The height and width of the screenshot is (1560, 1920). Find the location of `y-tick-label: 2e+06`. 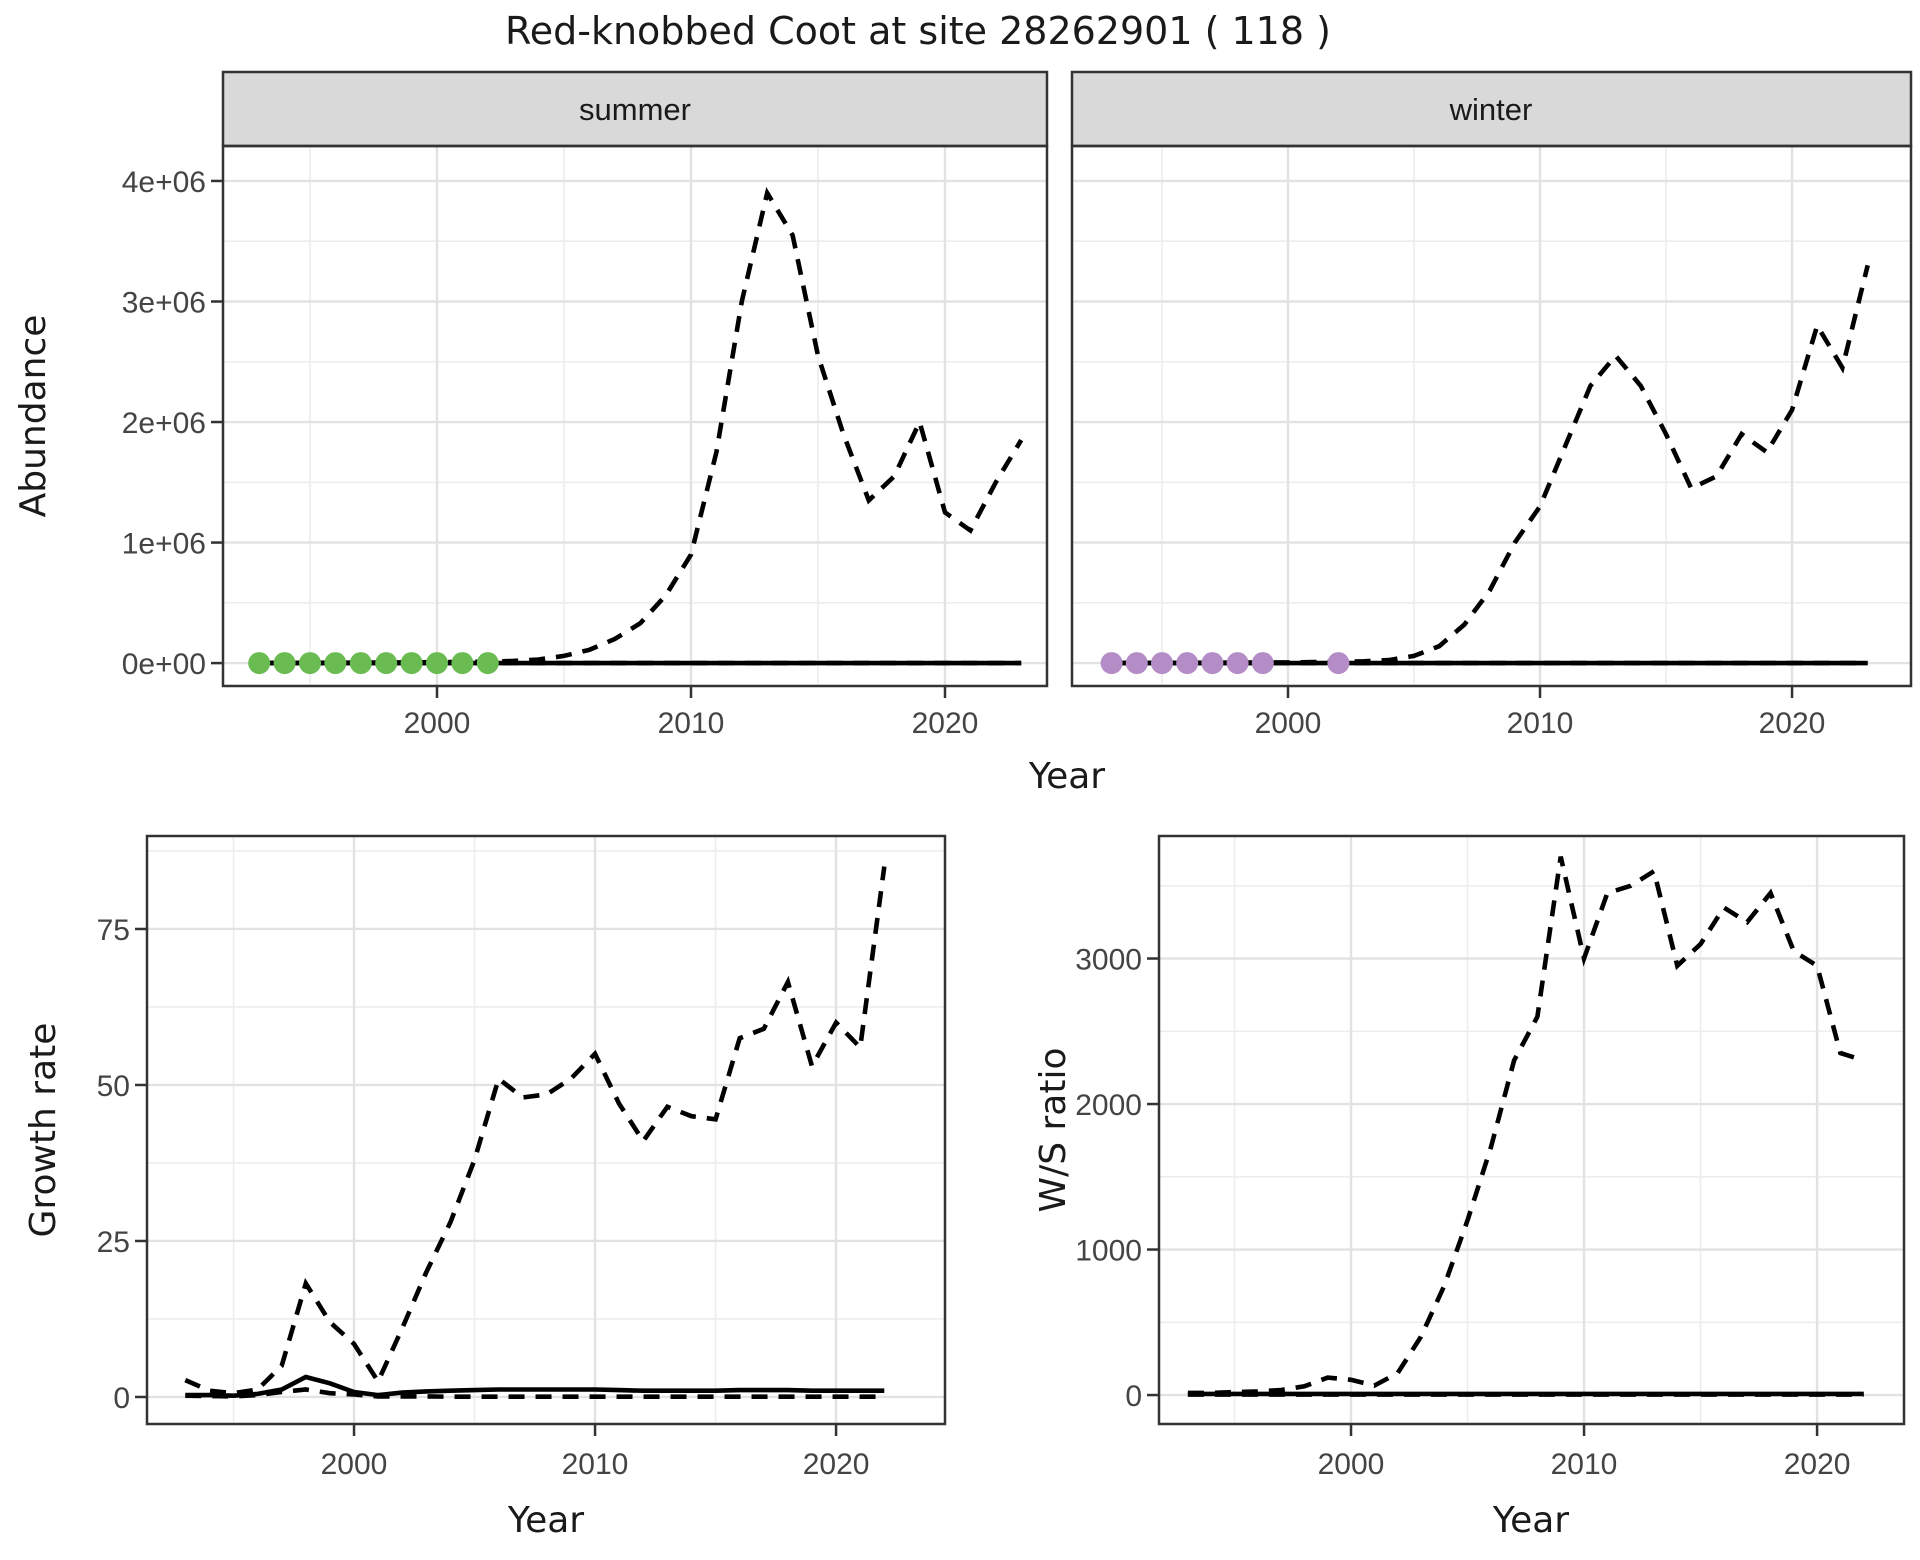

y-tick-label: 2e+06 is located at coordinates (164, 423).